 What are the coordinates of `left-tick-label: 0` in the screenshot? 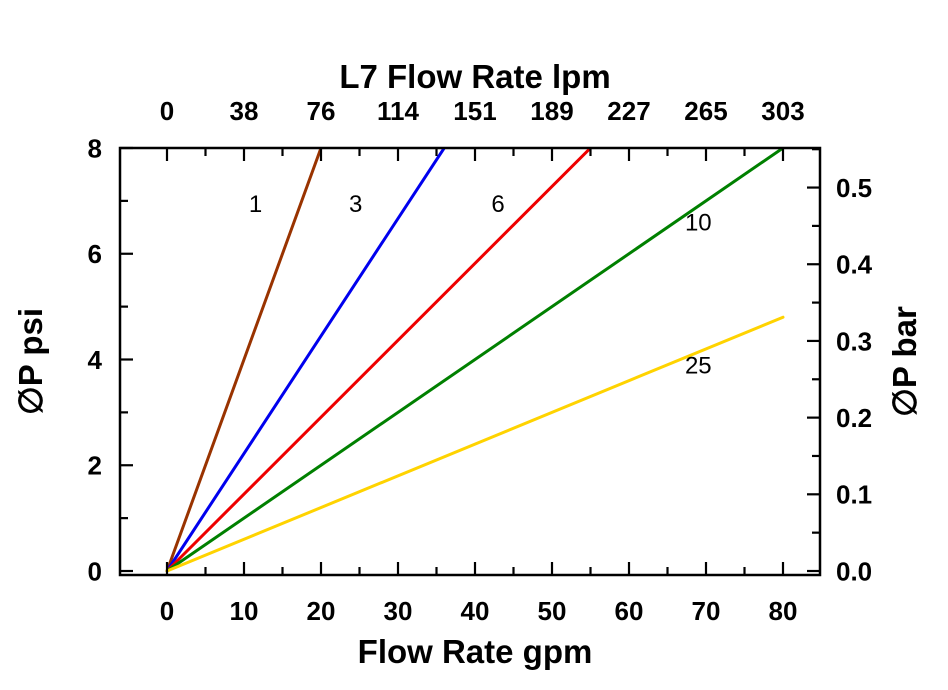 It's located at (95, 571).